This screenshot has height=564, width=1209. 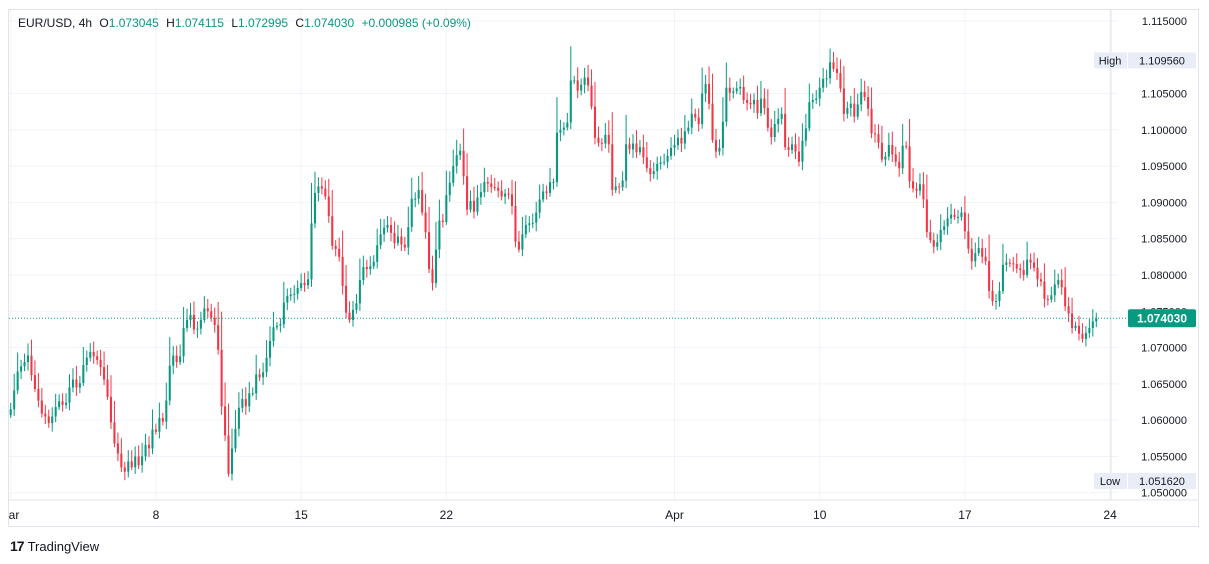 I want to click on y-tick-label: 1.085000, so click(x=1164, y=240).